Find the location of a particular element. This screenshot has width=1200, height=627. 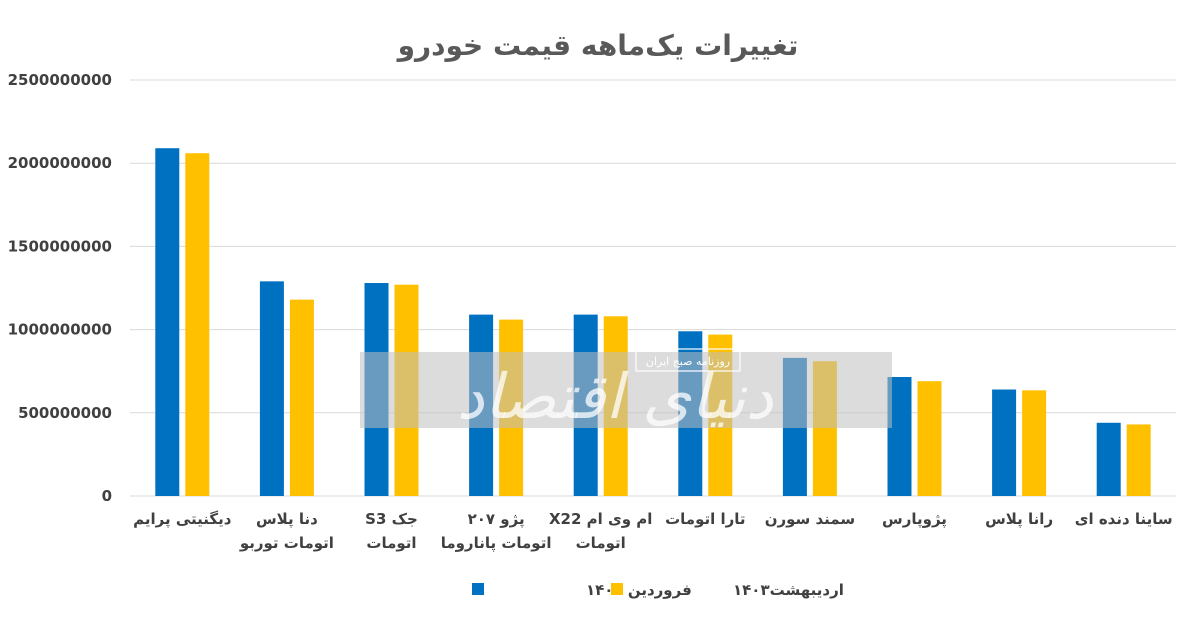

x-category-label-4-0: ام وی ام X22 is located at coordinates (600, 519).